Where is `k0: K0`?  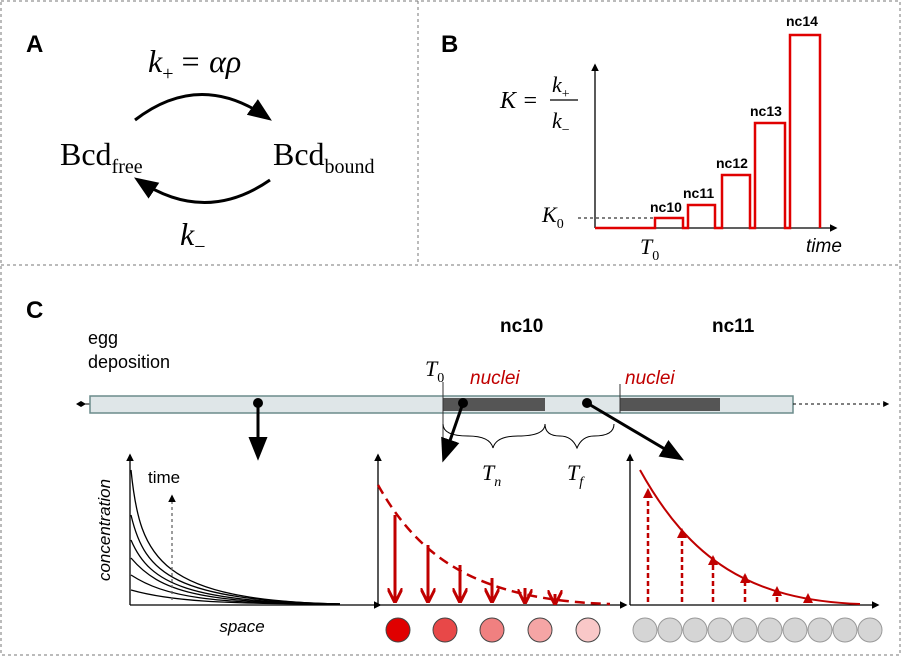
k0: K0 is located at coordinates (552, 217).